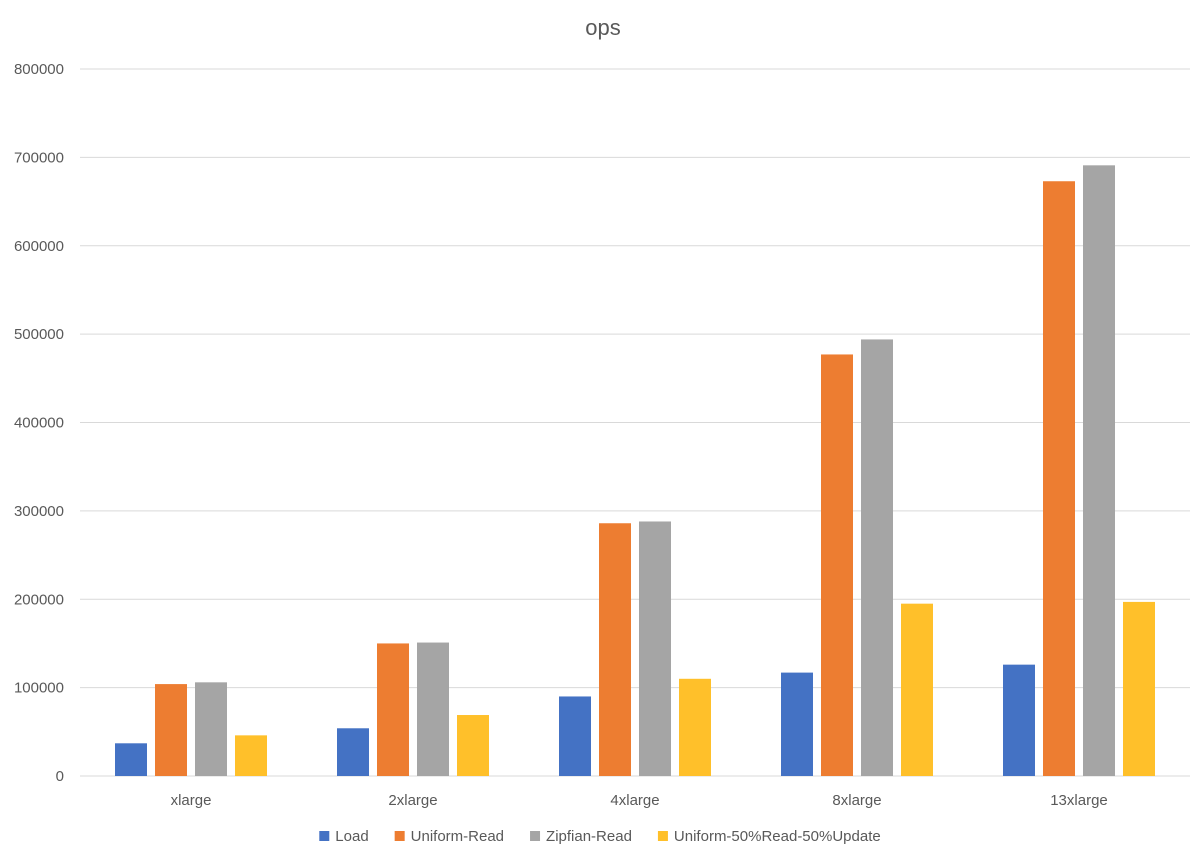 Image resolution: width=1200 pixels, height=861 pixels. I want to click on legend-label: Uniform-Read, so click(457, 836).